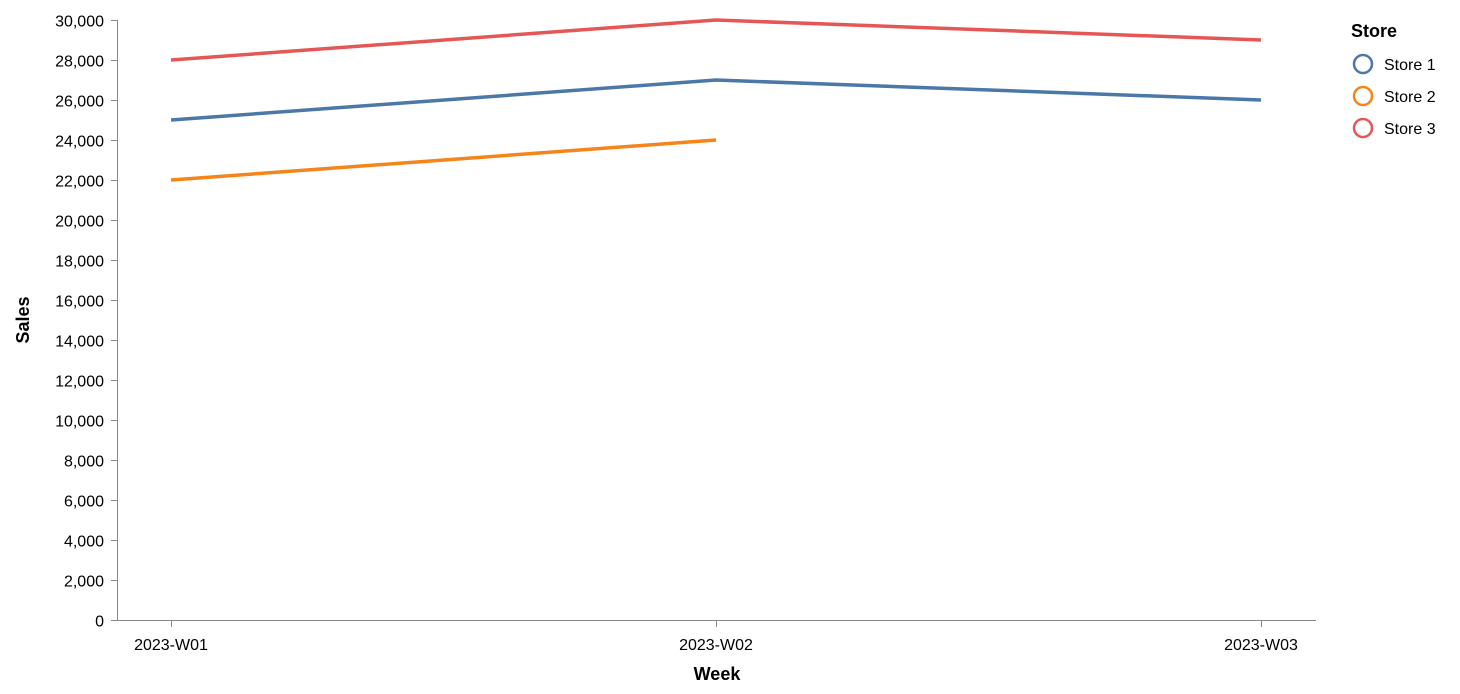 This screenshot has height=694, width=1460. What do you see at coordinates (1261, 645) in the screenshot?
I see `x-tick-label: 2023-W03` at bounding box center [1261, 645].